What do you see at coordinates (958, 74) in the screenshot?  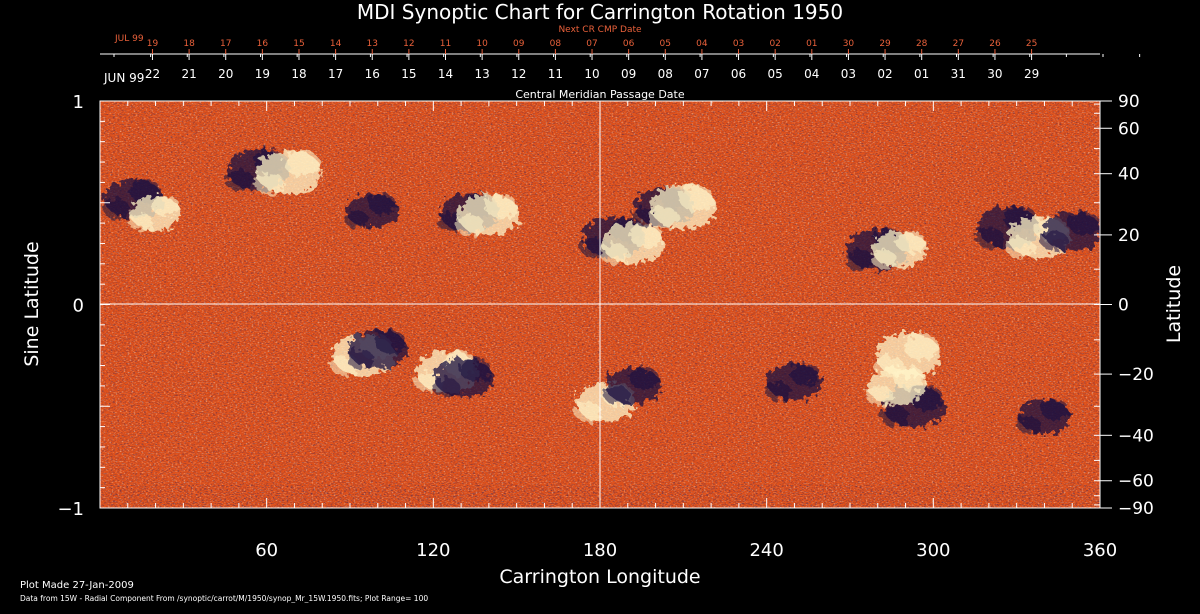 I see `cmp-date-label: 31` at bounding box center [958, 74].